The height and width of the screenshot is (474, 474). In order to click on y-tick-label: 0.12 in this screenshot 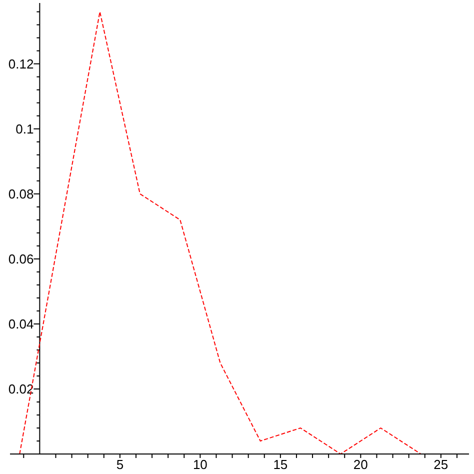, I will do `click(21, 64)`.